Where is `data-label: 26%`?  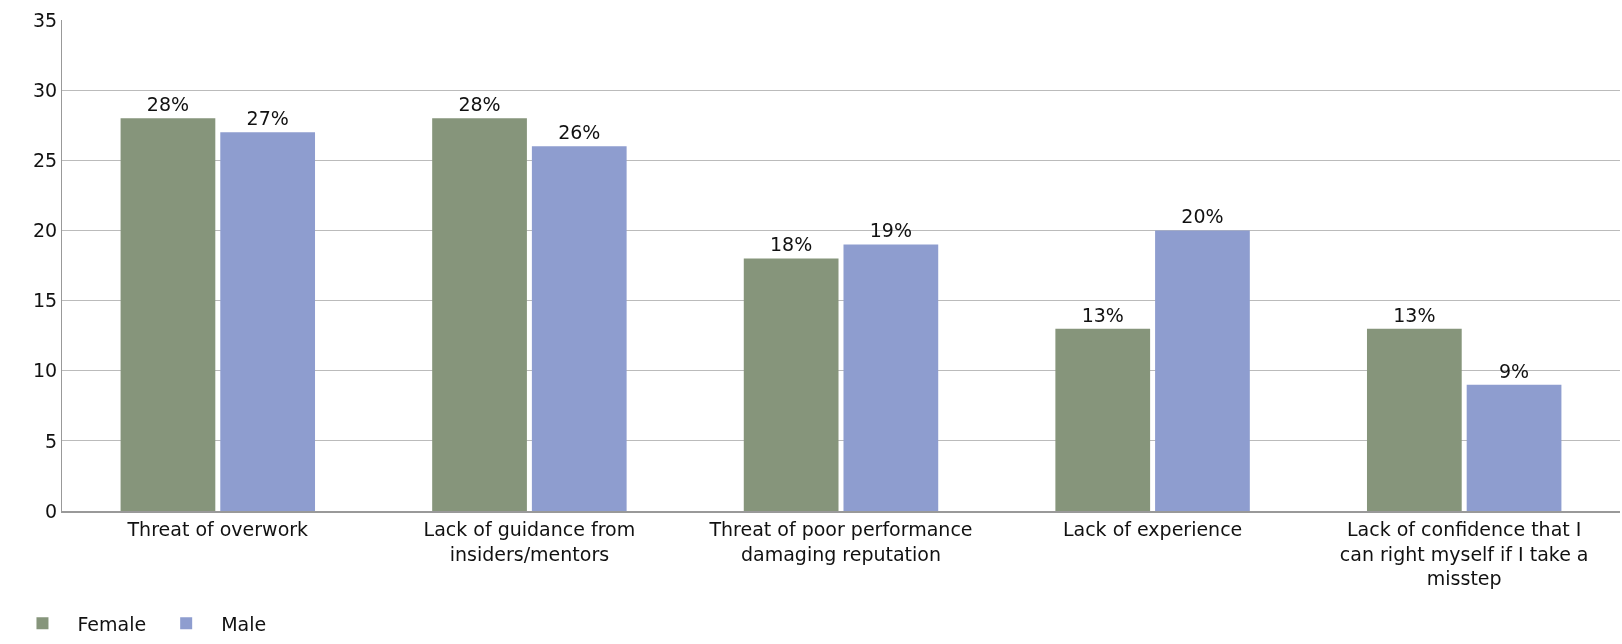 data-label: 26% is located at coordinates (579, 132).